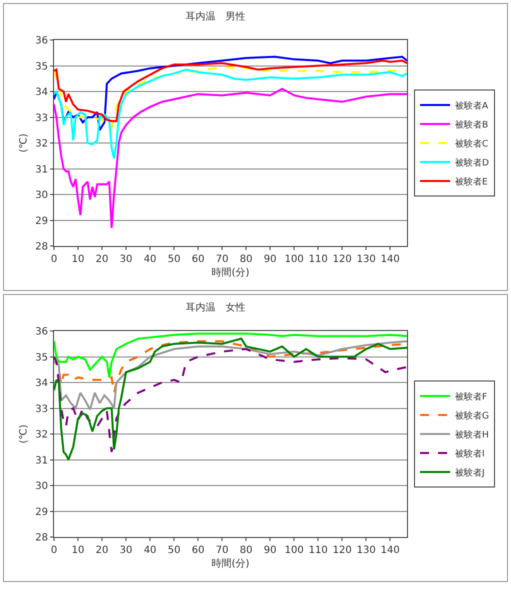  I want to click on legend-label: 被験者J, so click(470, 473).